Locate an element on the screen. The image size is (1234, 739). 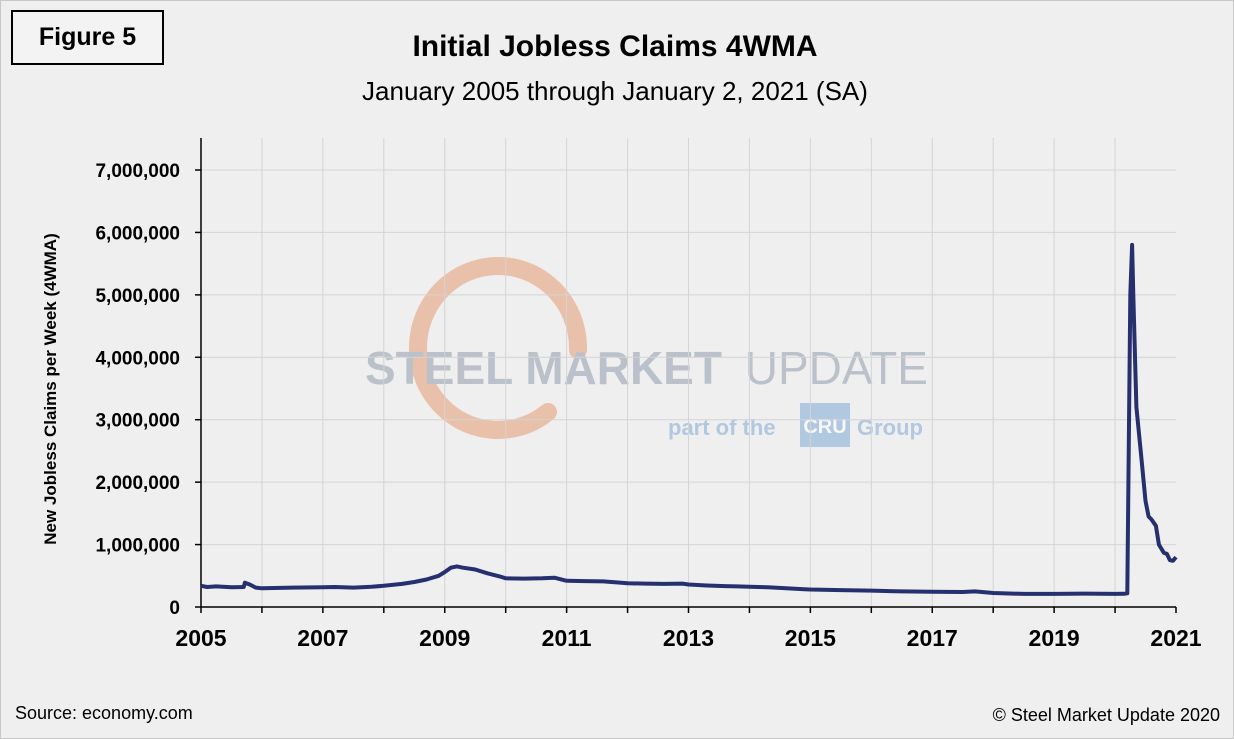
watermark-cru-logo is located at coordinates (825, 425).